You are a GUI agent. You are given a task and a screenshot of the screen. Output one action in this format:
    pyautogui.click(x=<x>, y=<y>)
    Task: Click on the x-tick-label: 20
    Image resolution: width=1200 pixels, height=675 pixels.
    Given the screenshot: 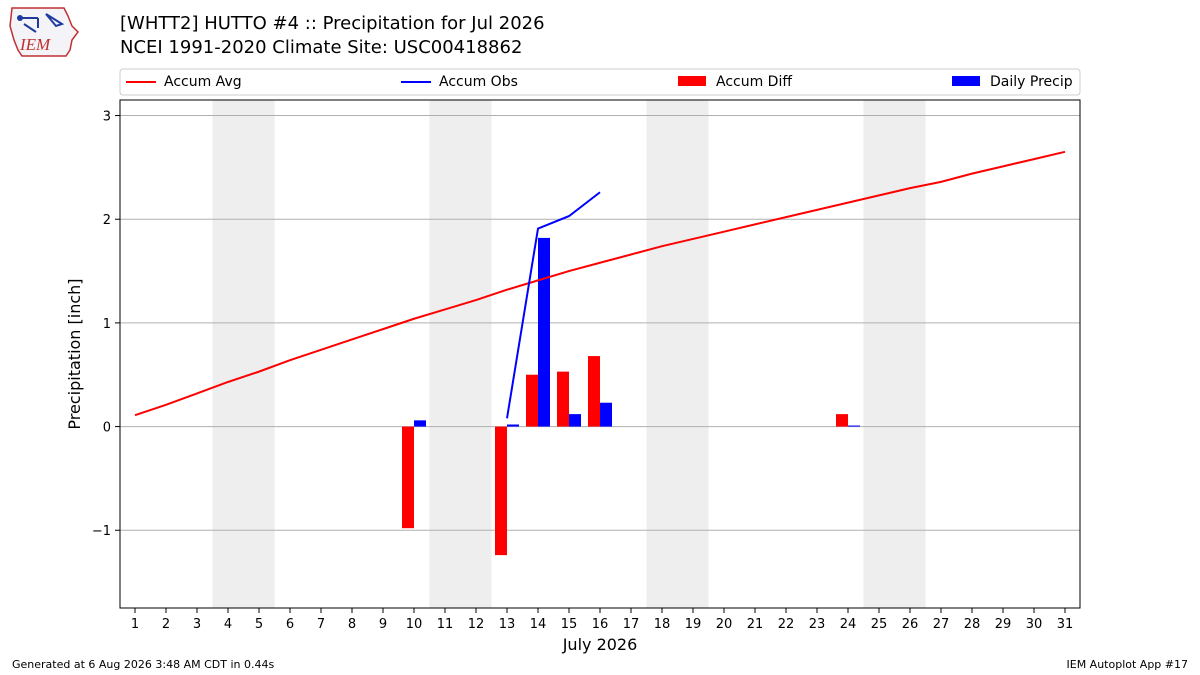 What is the action you would take?
    pyautogui.click(x=724, y=624)
    